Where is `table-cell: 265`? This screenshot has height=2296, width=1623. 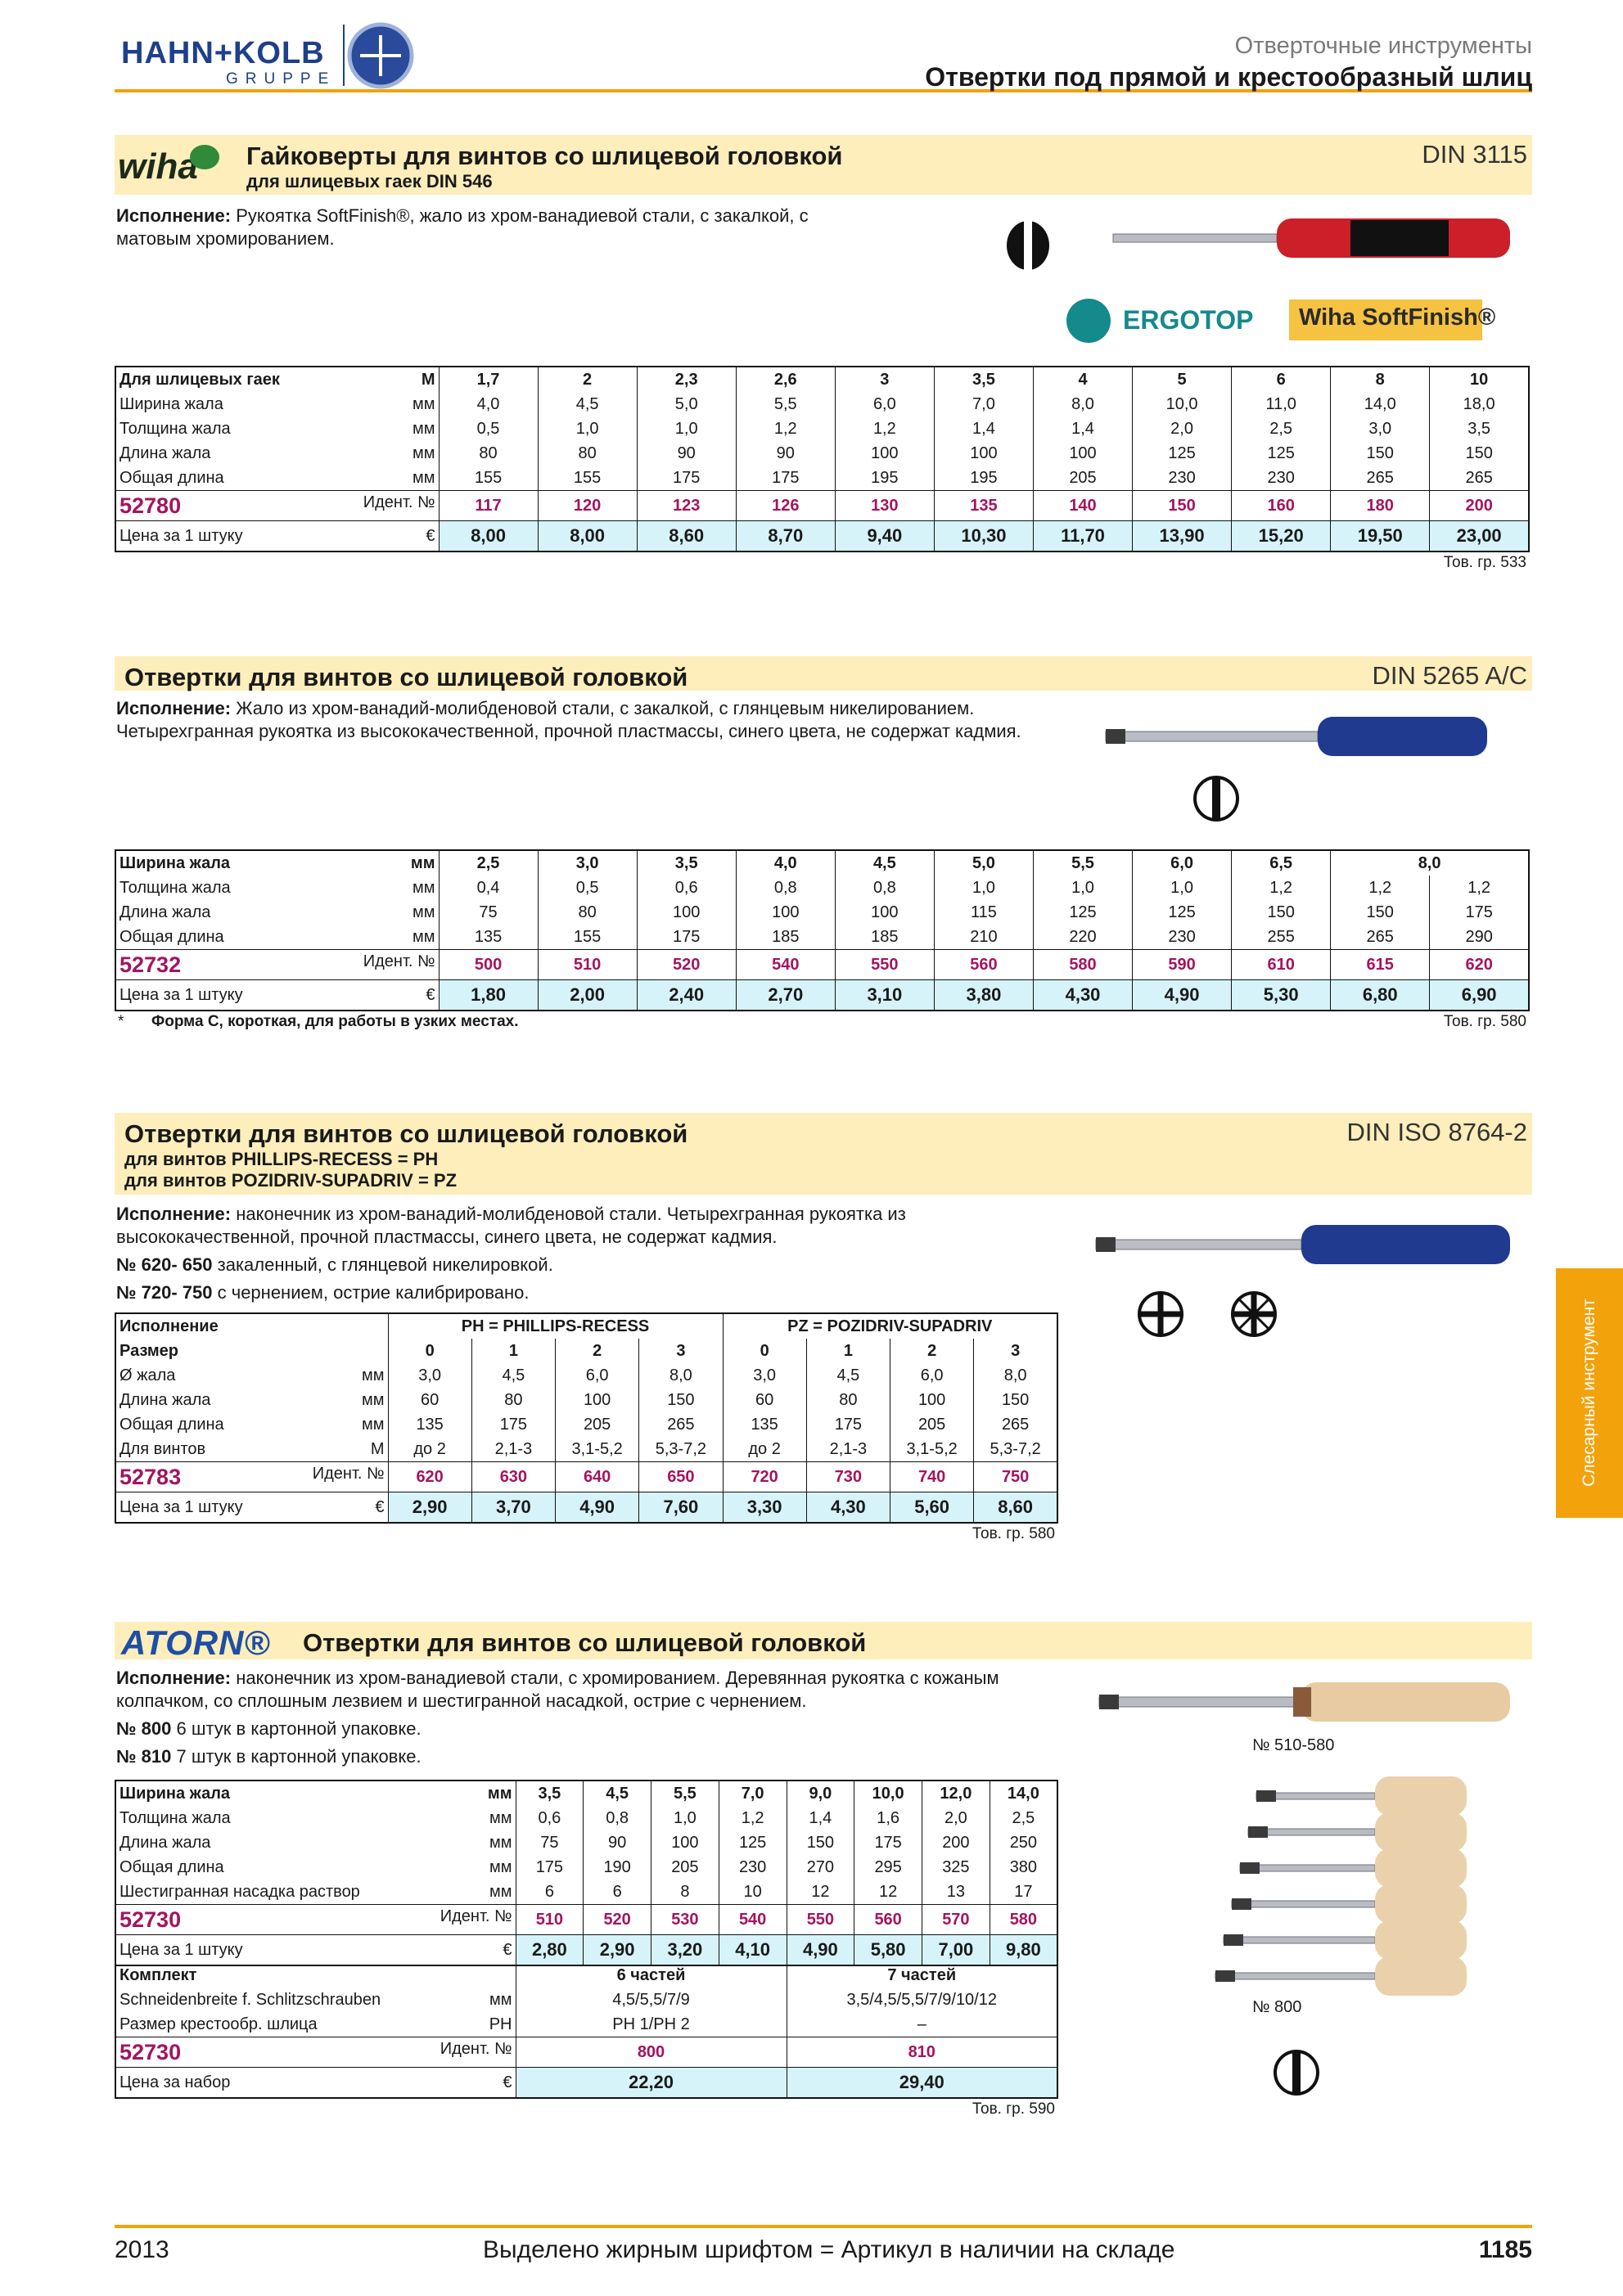
table-cell: 265 is located at coordinates (1380, 937).